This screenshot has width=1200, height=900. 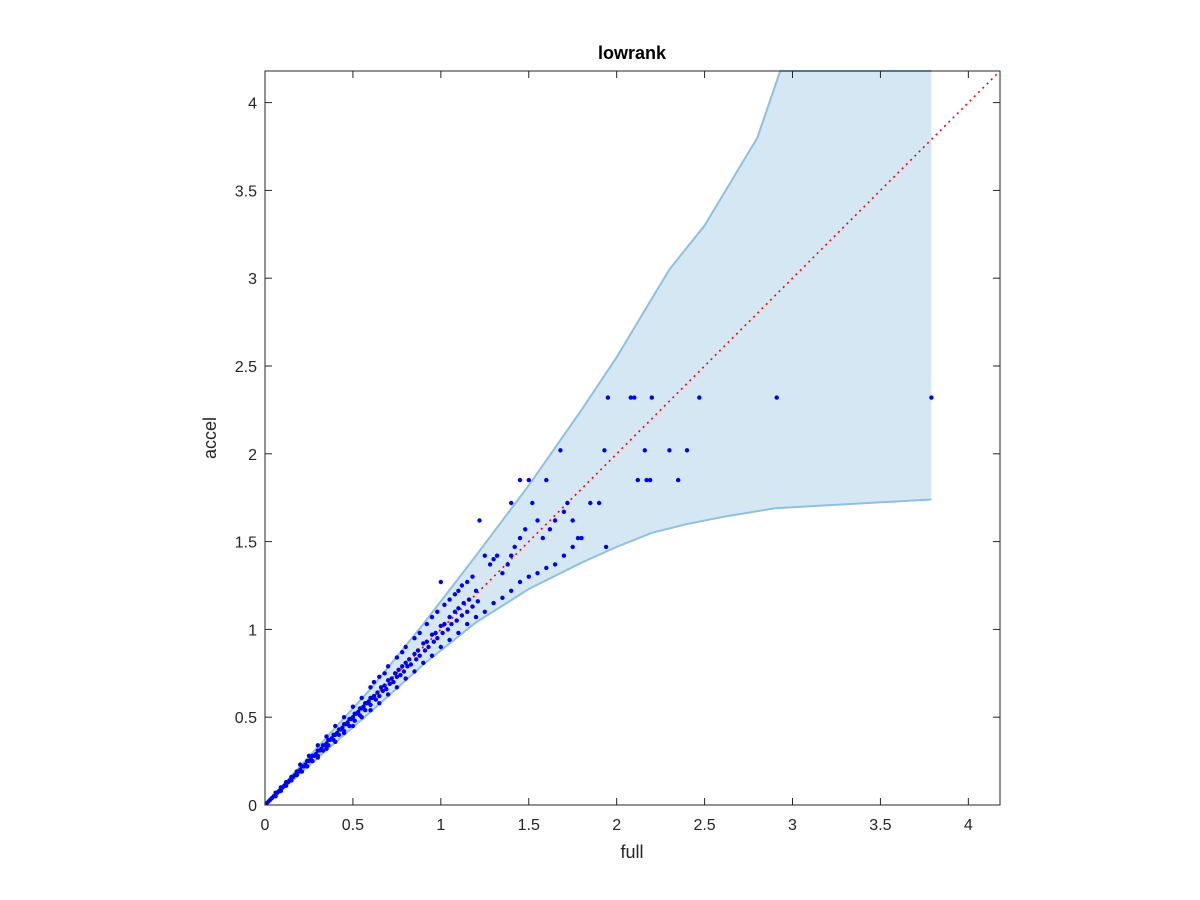 I want to click on y-tick-label: 0, so click(x=252, y=806).